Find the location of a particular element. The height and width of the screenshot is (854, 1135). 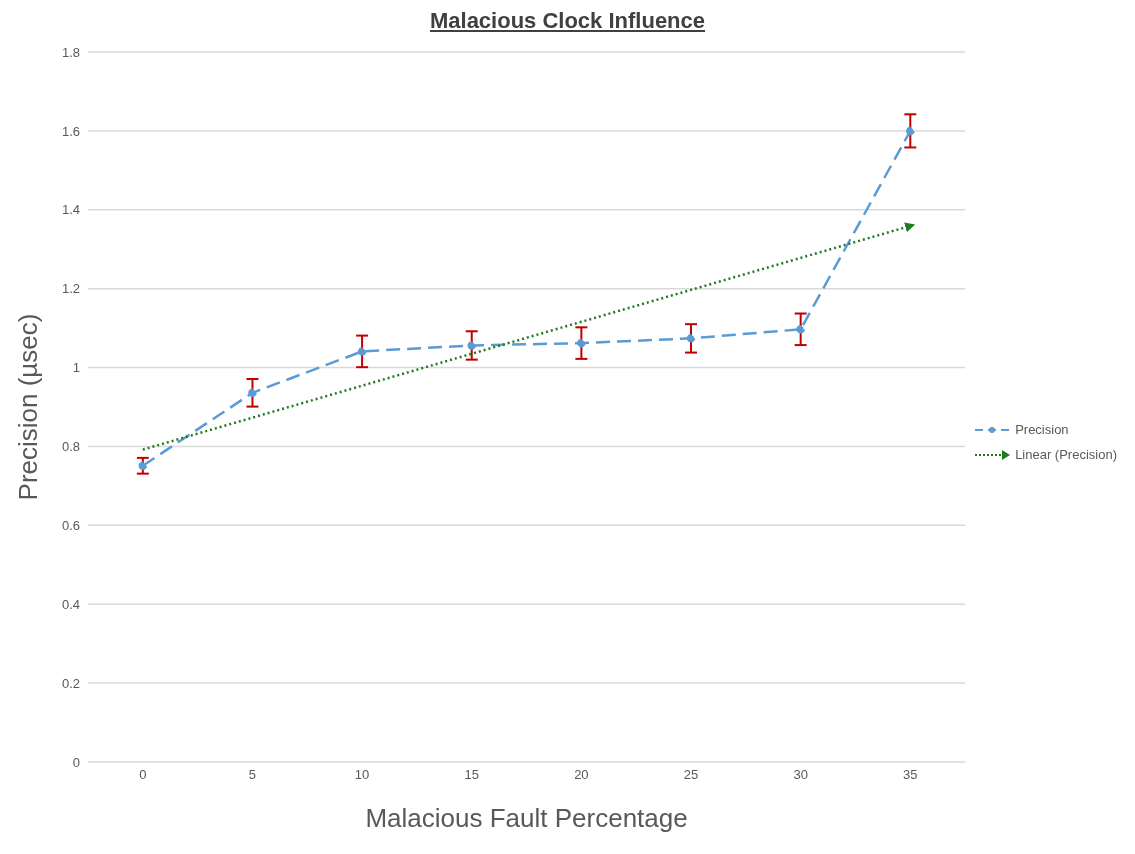

y-tick-label: 1.8 is located at coordinates (70, 52).